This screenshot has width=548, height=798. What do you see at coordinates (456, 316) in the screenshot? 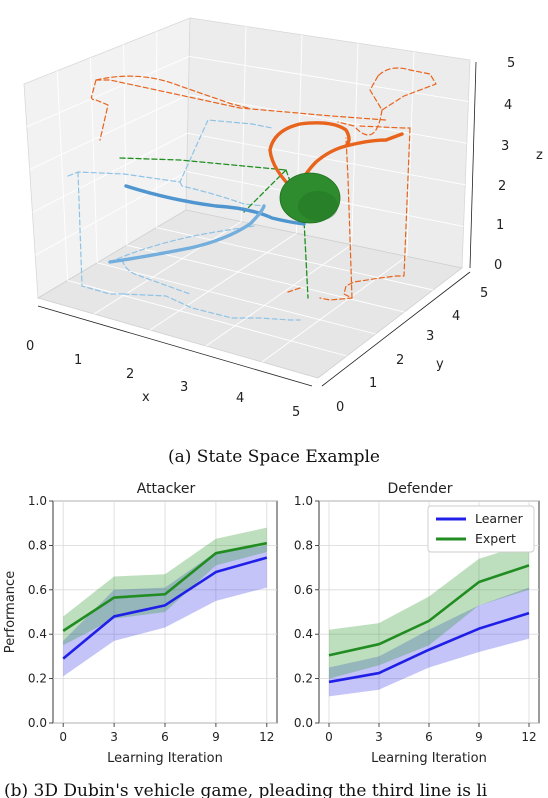
I see `y-tick-4: 4` at bounding box center [456, 316].